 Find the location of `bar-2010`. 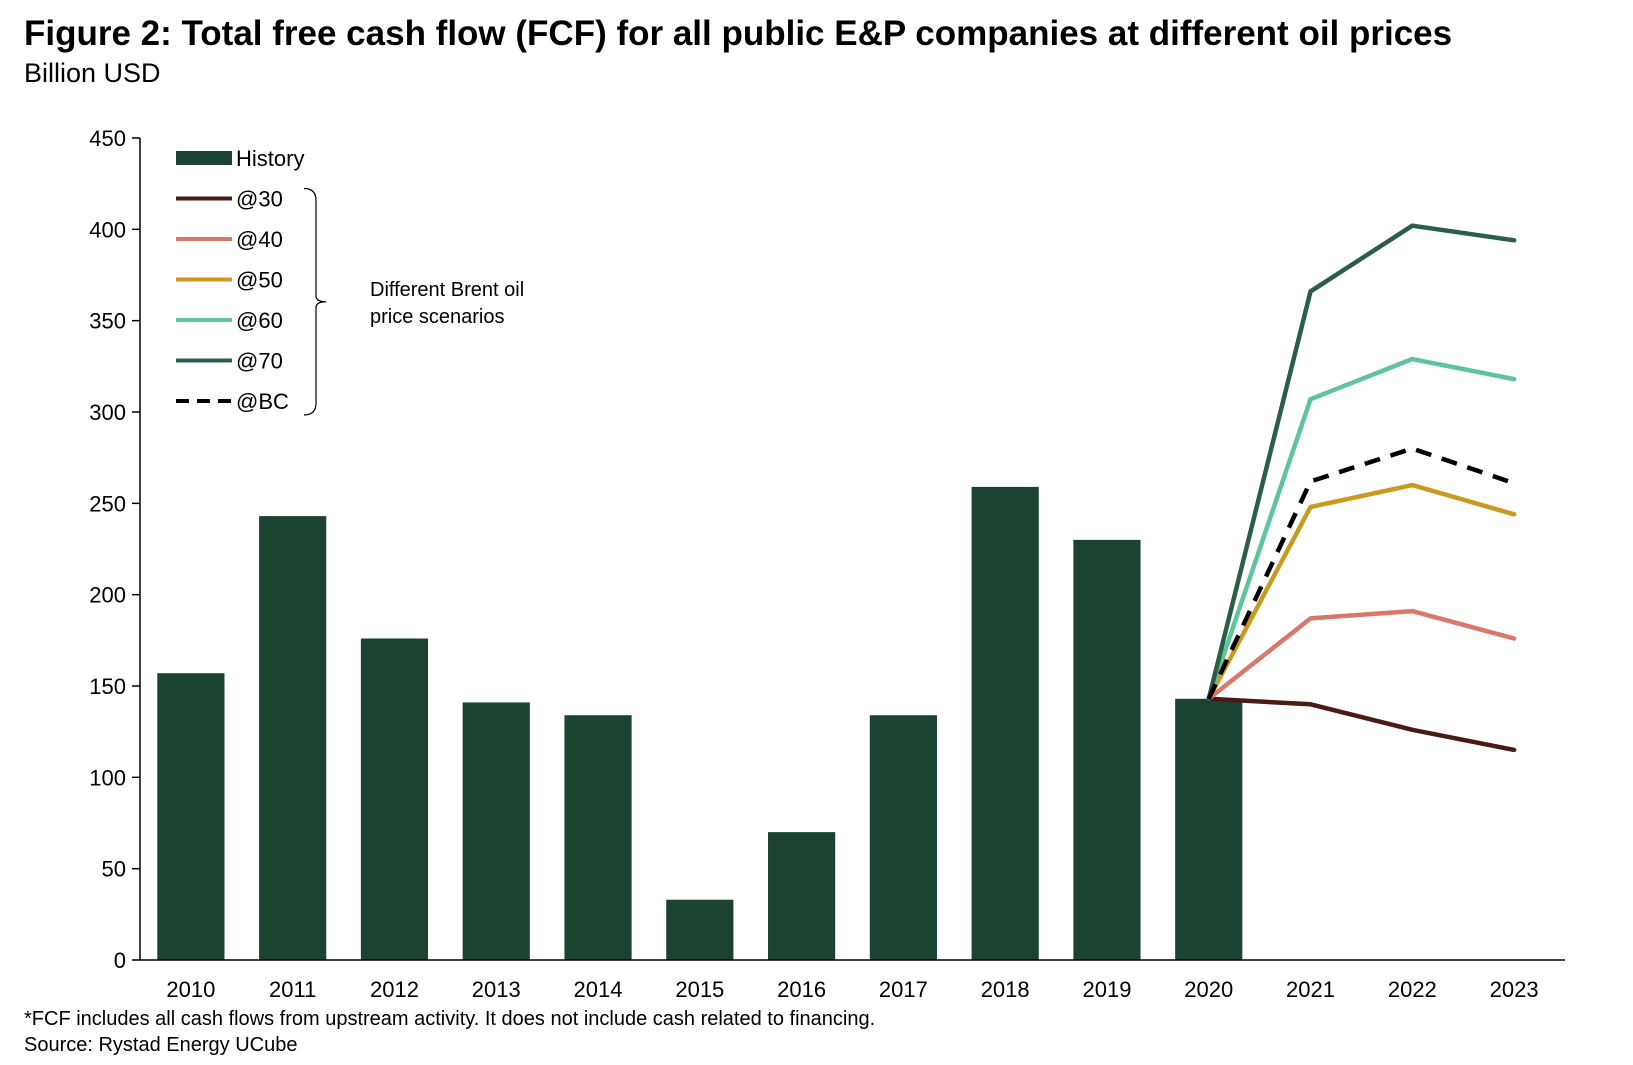

bar-2010 is located at coordinates (191, 816).